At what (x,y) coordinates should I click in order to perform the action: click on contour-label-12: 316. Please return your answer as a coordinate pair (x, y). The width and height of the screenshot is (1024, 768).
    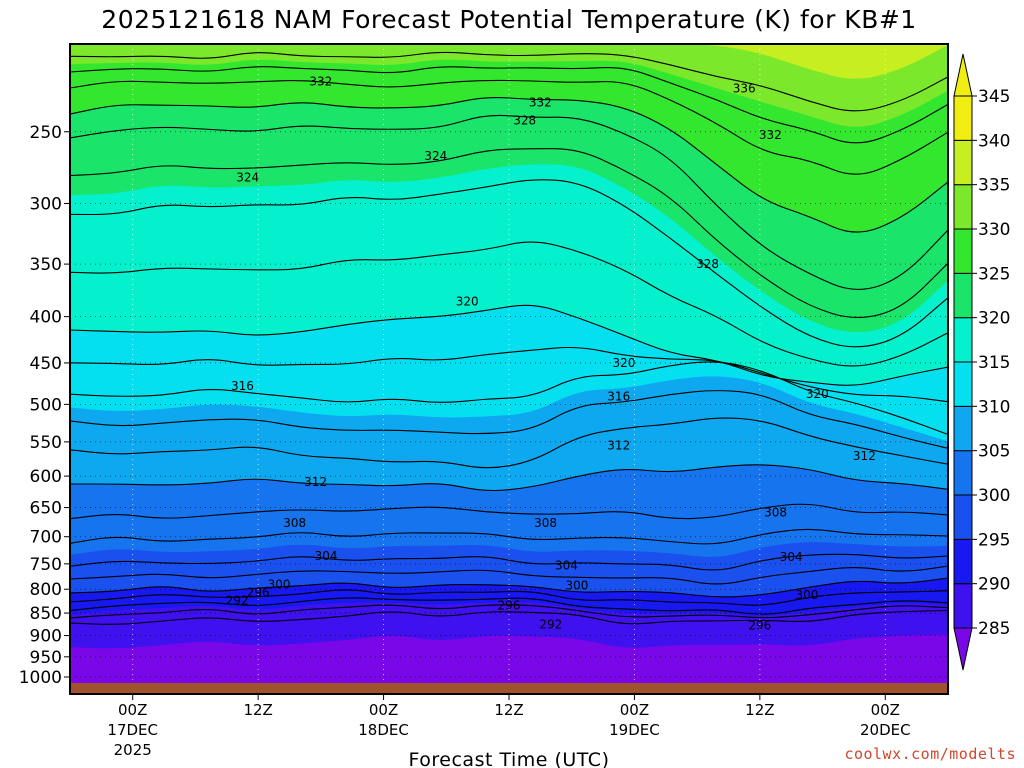
    Looking at the image, I should click on (618, 396).